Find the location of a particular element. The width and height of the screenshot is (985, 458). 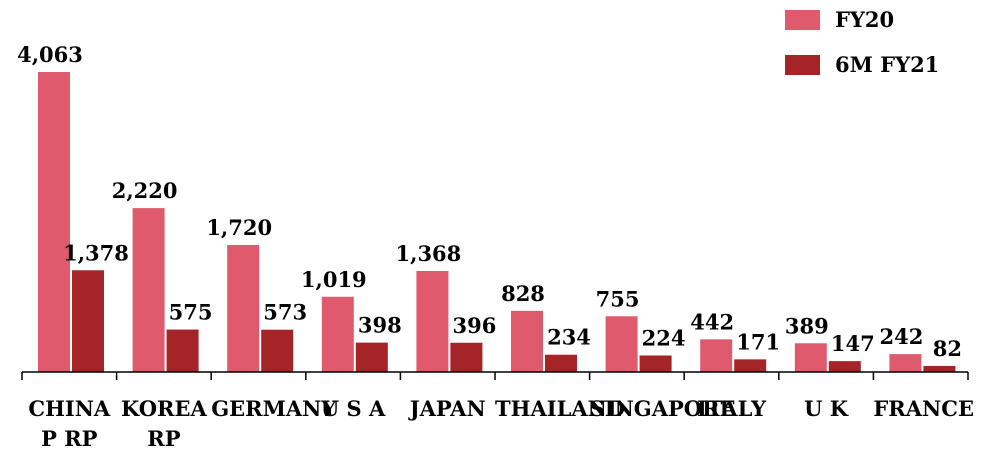

legend-label: 6M FY21 is located at coordinates (887, 64).